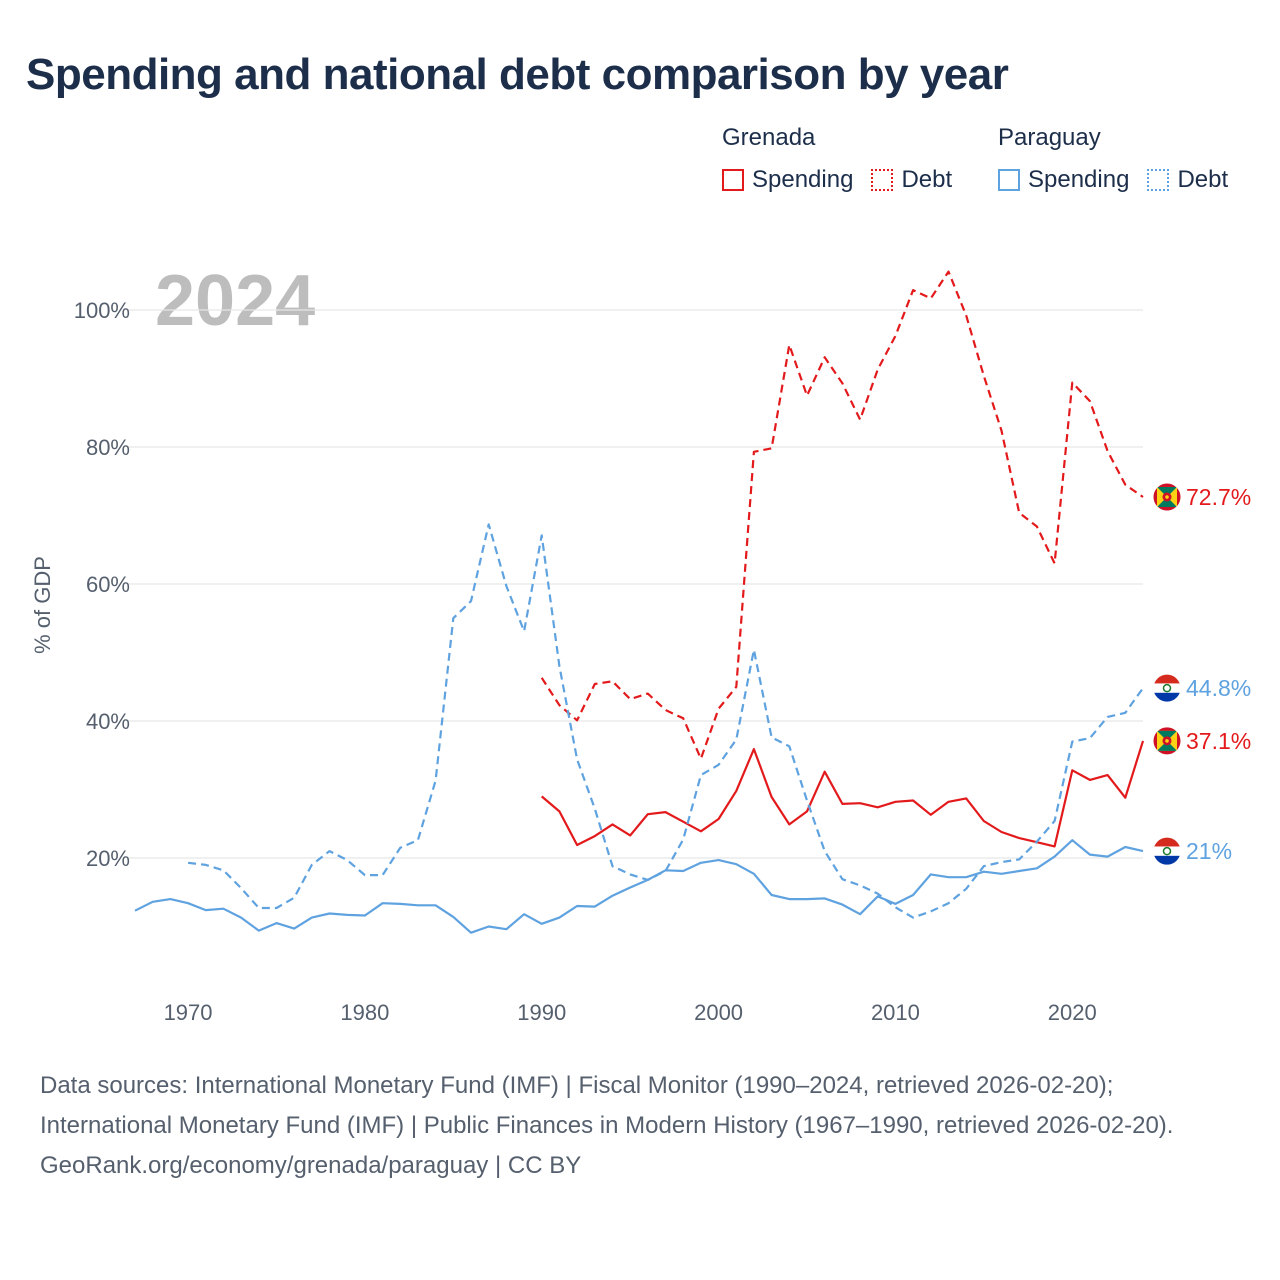  Describe the element at coordinates (1218, 688) in the screenshot. I see `end-value-label: 44.8%` at that location.